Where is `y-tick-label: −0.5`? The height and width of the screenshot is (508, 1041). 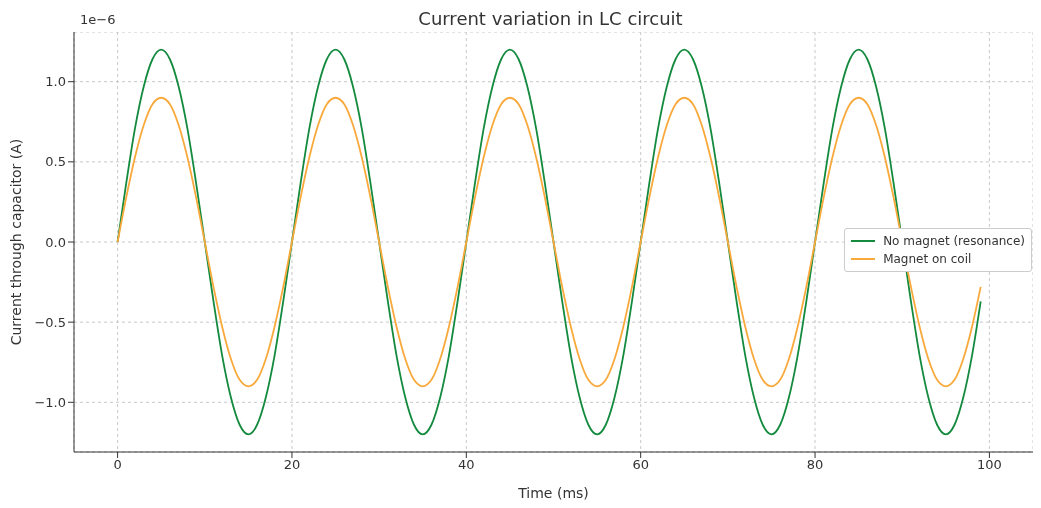 y-tick-label: −0.5 is located at coordinates (50, 322).